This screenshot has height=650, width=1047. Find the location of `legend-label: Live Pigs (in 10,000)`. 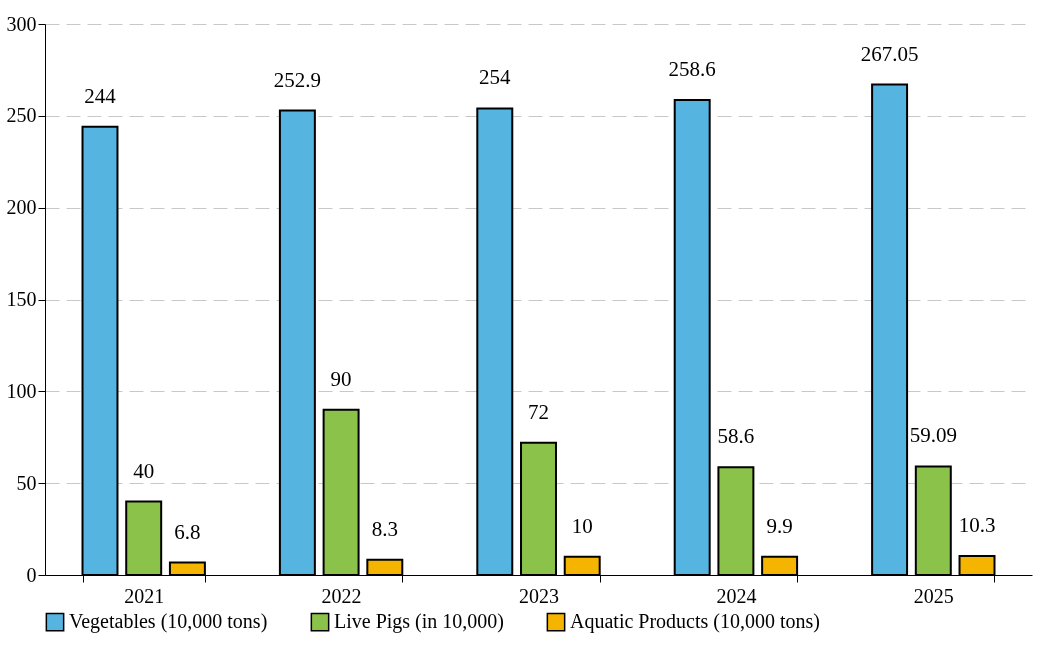

legend-label: Live Pigs (in 10,000) is located at coordinates (419, 622).